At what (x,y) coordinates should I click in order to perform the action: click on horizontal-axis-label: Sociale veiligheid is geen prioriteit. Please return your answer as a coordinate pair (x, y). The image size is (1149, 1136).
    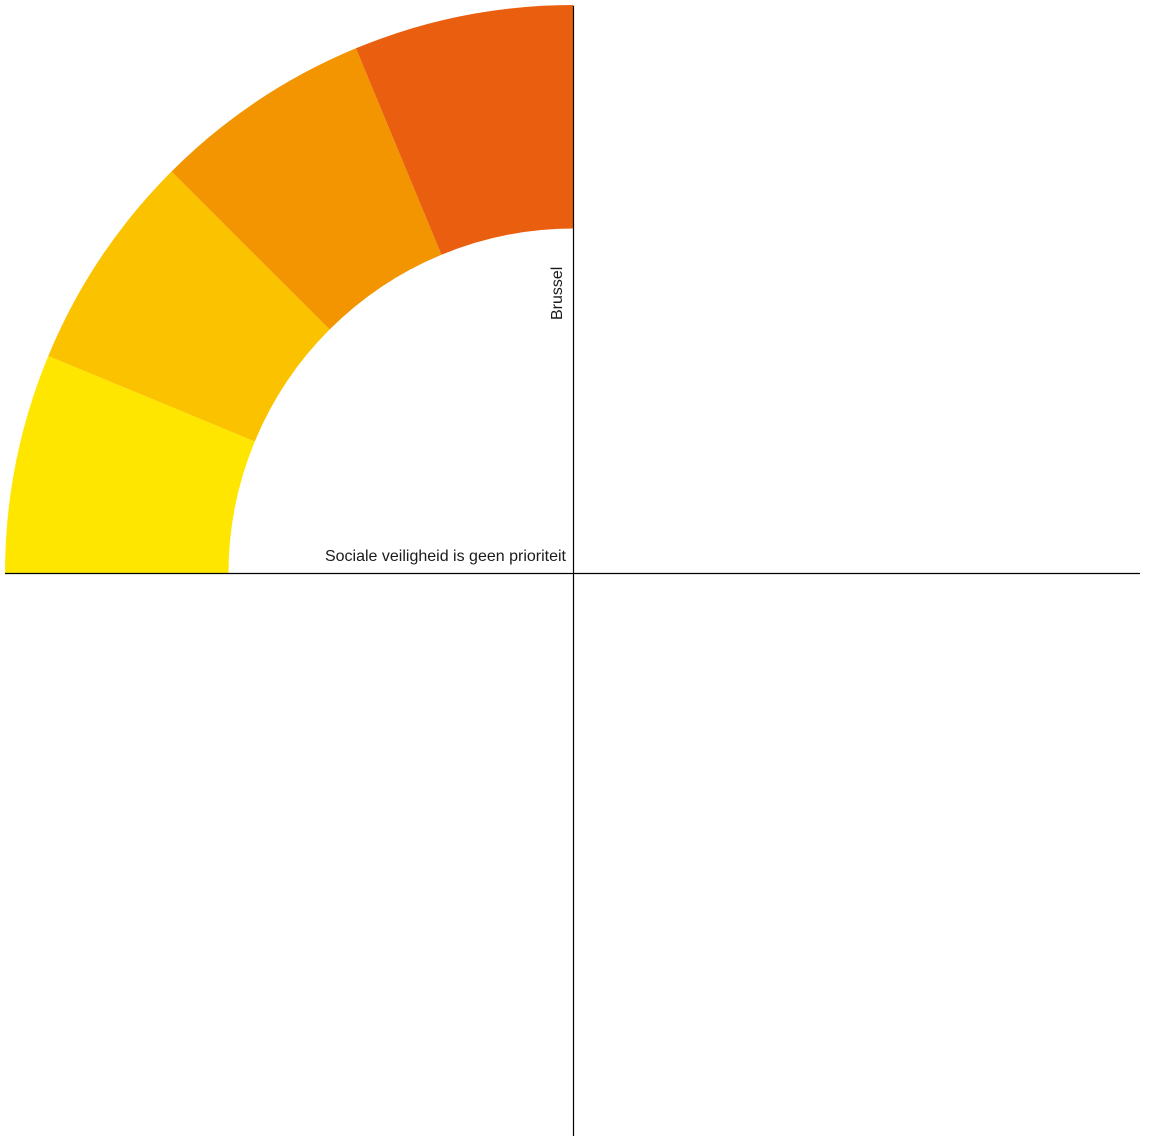
    Looking at the image, I should click on (446, 556).